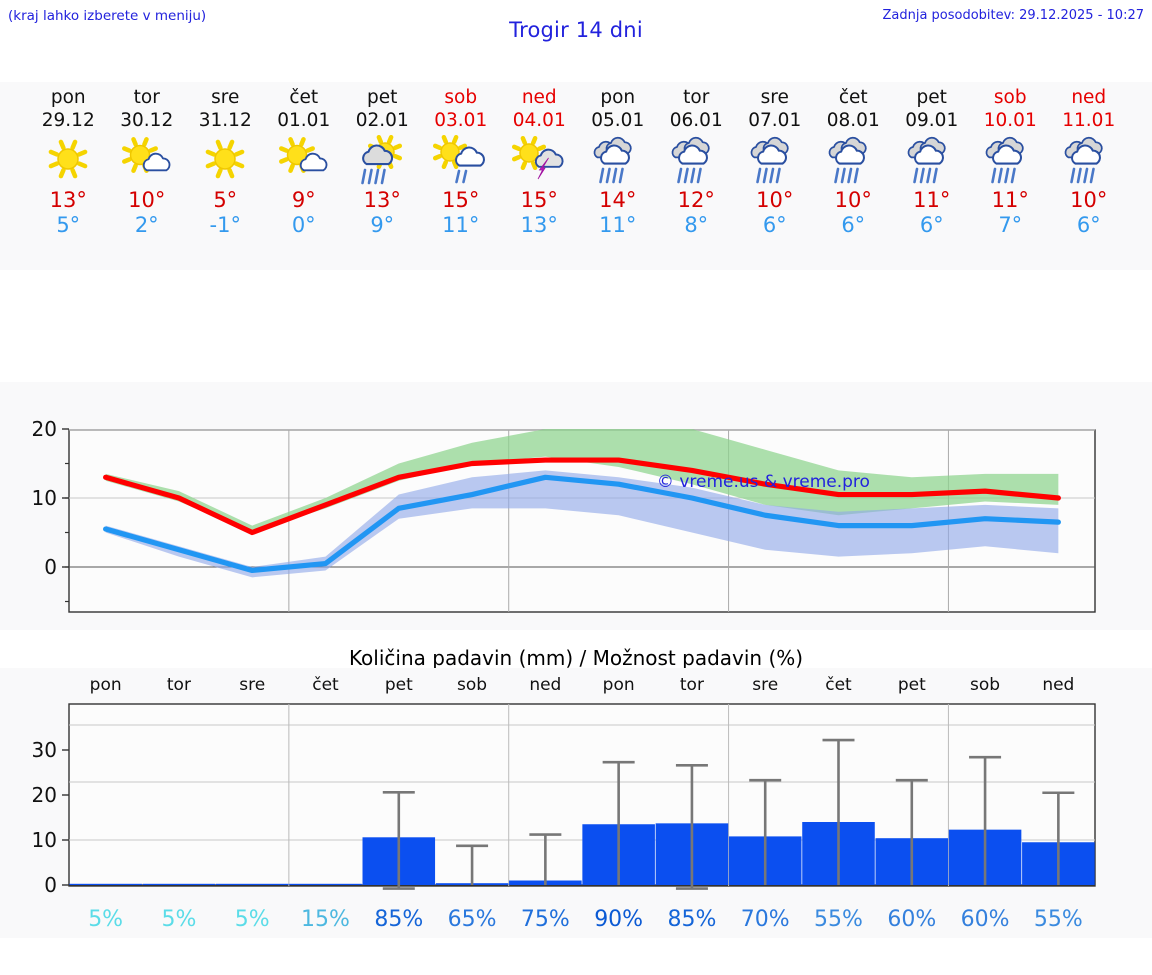 Image resolution: width=1152 pixels, height=975 pixels. I want to click on temp-max: 11°, so click(1010, 200).